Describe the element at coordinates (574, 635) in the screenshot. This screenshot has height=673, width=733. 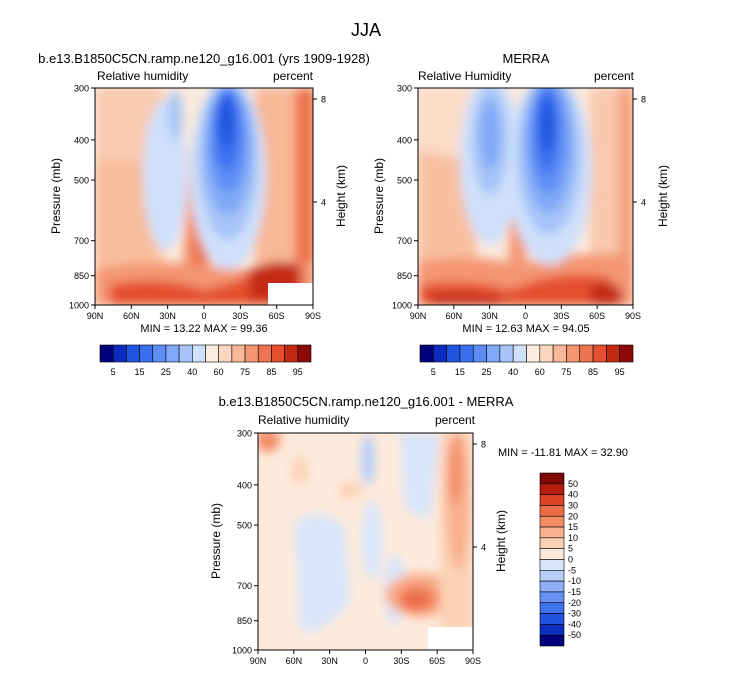
I see `colorbar-label: -50` at that location.